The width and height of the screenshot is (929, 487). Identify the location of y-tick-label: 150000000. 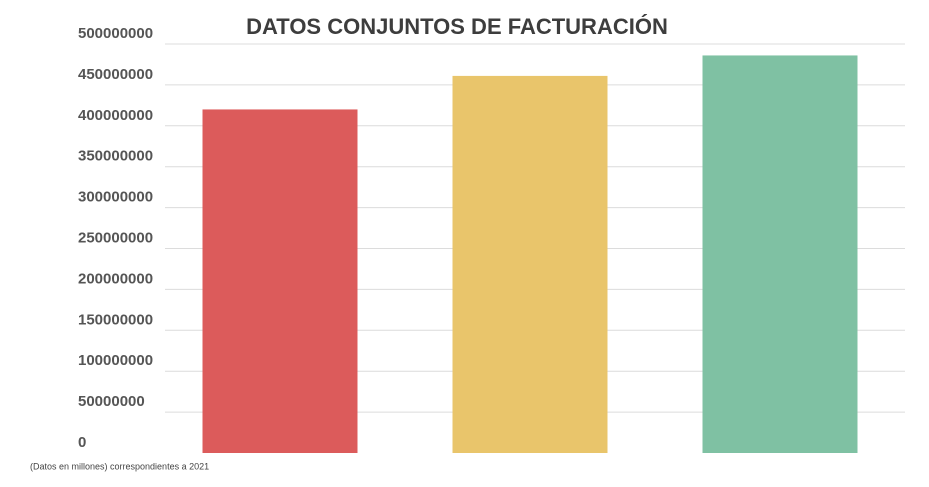
(115, 319).